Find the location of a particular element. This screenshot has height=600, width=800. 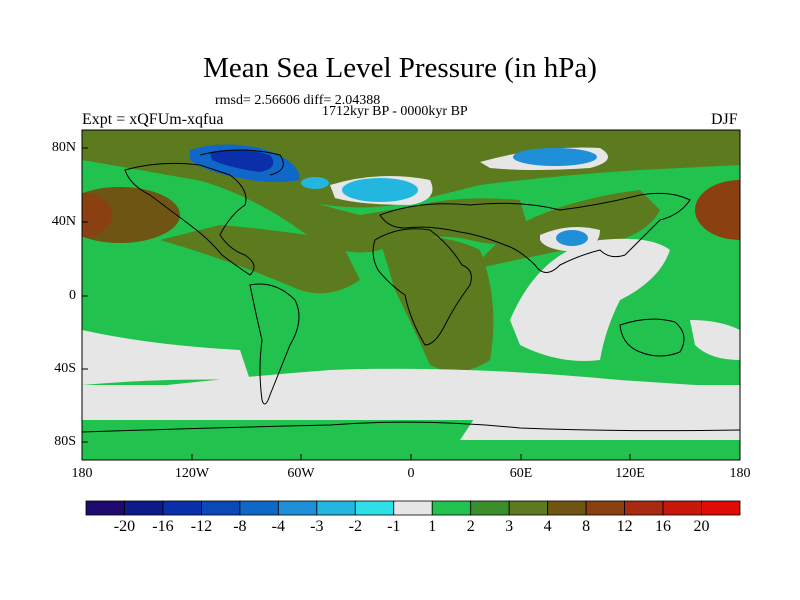

colorbar-label: 4 is located at coordinates (547, 526).